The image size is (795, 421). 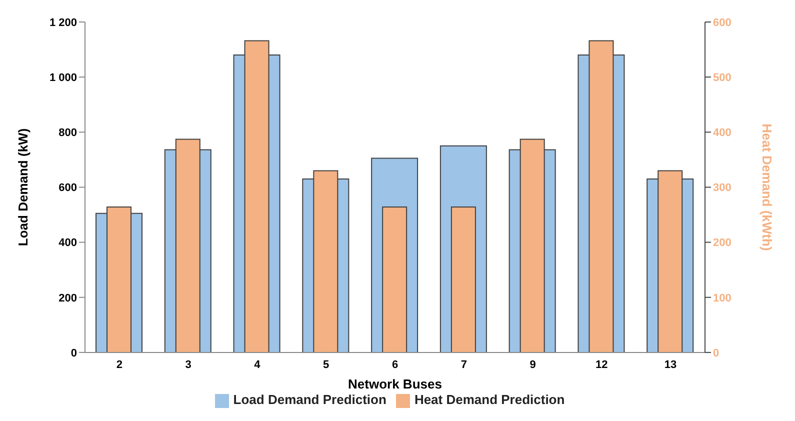 I want to click on x-tick-label: 13, so click(x=670, y=365).